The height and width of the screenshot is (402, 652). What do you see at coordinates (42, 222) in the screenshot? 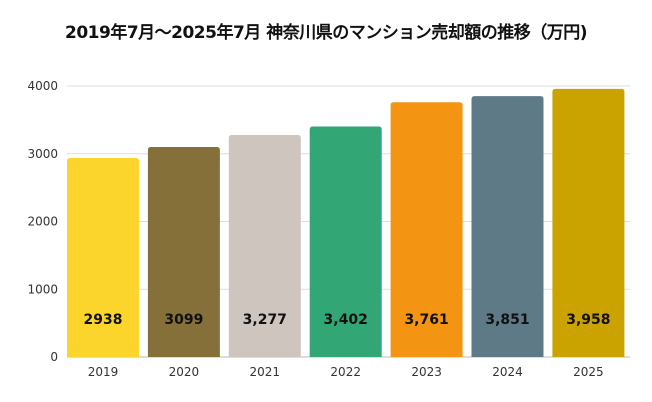
I see `y-tick-label: 2000` at bounding box center [42, 222].